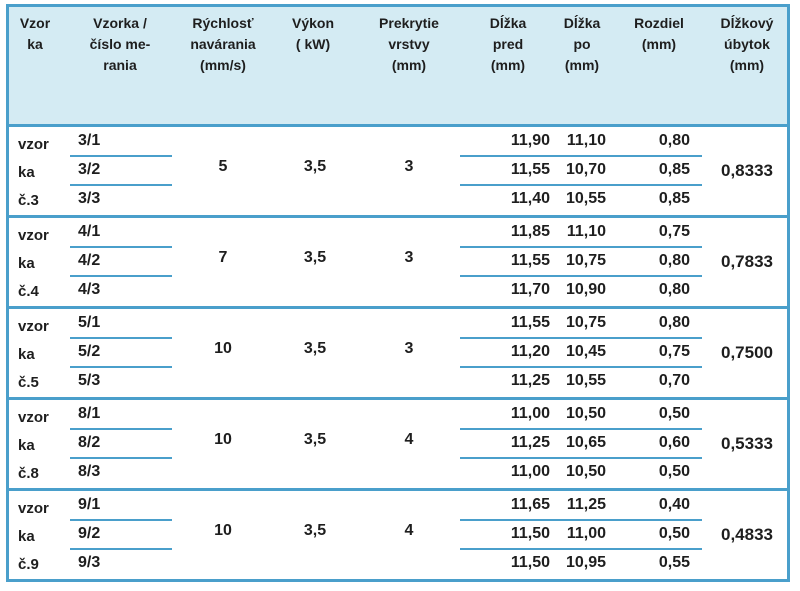 This screenshot has width=800, height=591. I want to click on length-loss-value: 0,7500, so click(747, 352).